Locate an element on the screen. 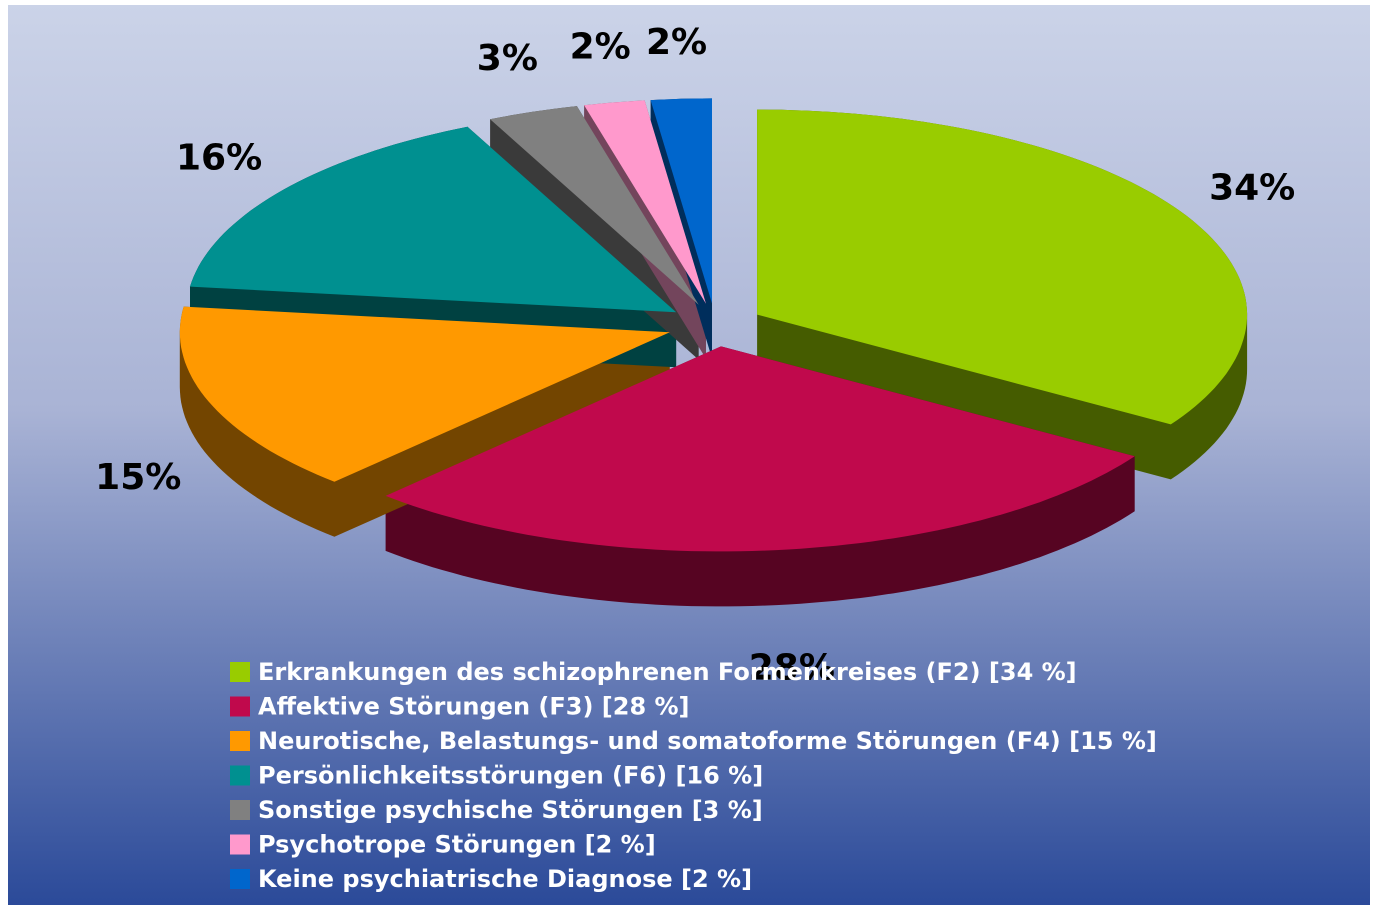 This screenshot has width=1377, height=913. value-label: 34% is located at coordinates (1252, 187).